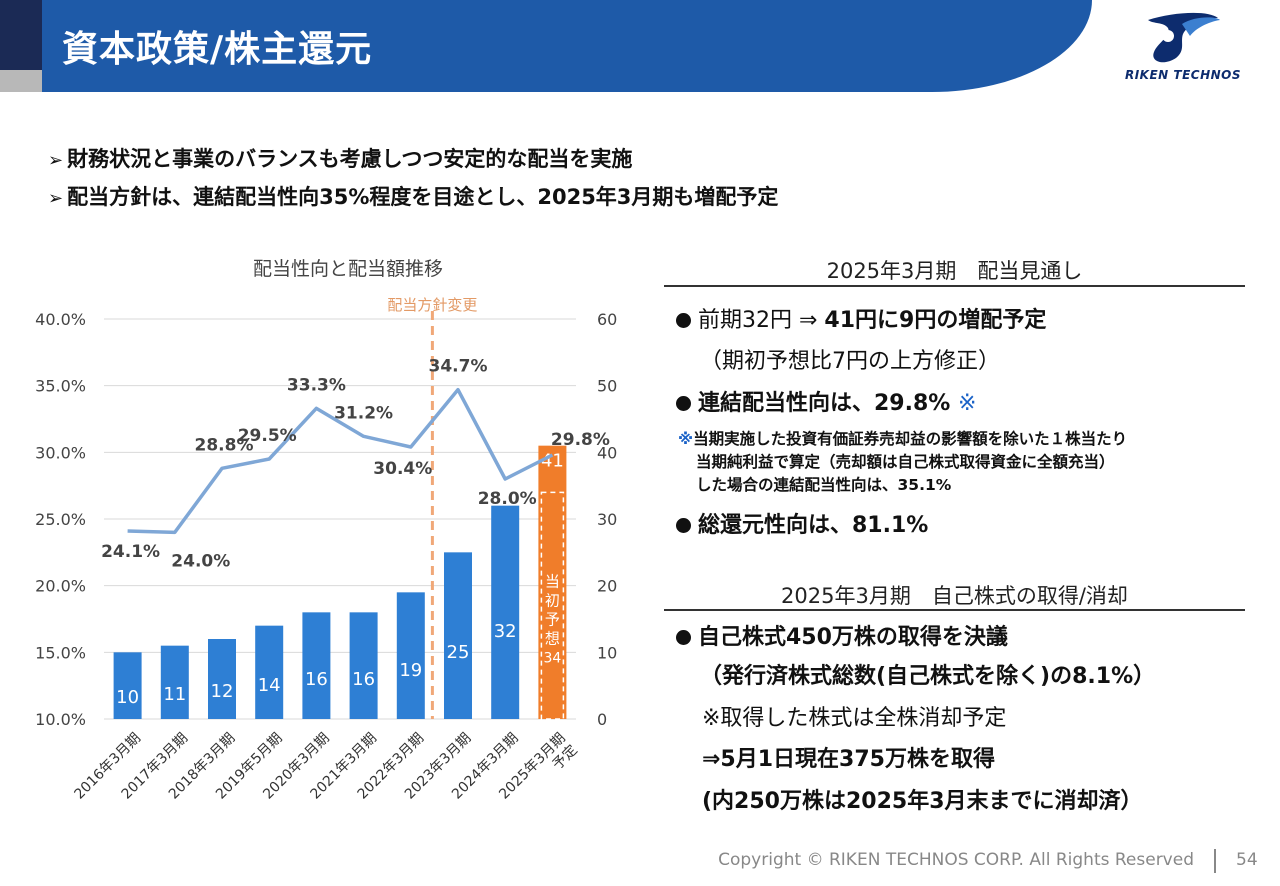  What do you see at coordinates (505, 631) in the screenshot?
I see `bar-value-label: 32` at bounding box center [505, 631].